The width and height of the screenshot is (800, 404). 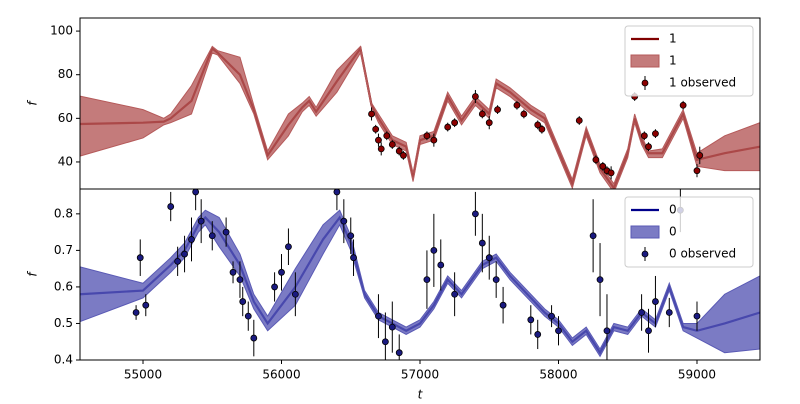 What do you see at coordinates (558, 375) in the screenshot?
I see `x-tick-label: 58000` at bounding box center [558, 375].